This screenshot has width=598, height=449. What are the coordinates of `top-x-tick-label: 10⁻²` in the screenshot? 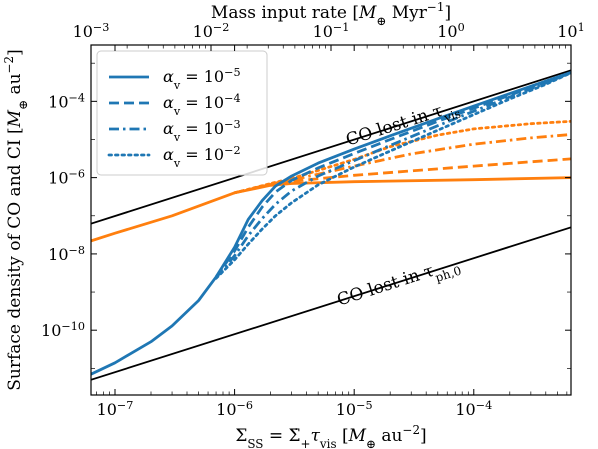 It's located at (211, 31).